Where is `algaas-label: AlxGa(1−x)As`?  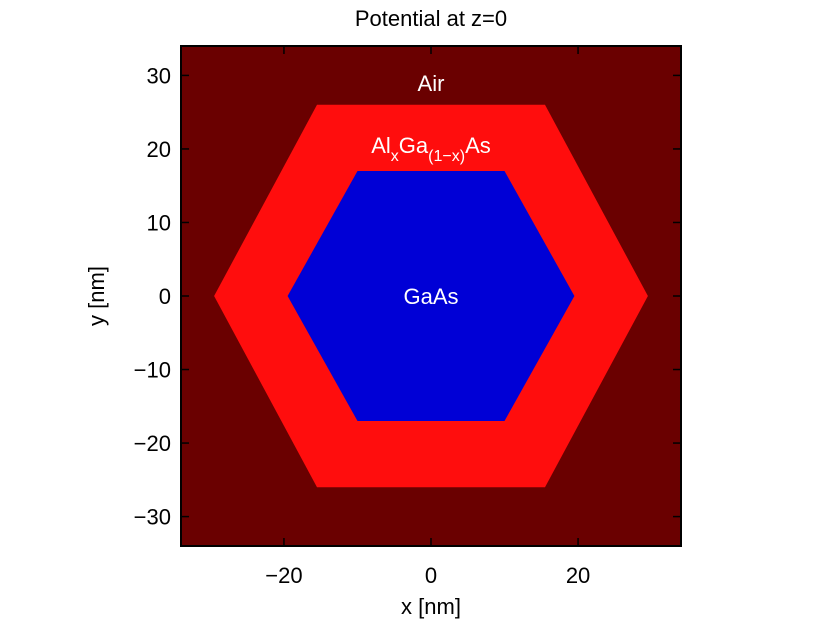
algaas-label: AlxGa(1−x)As is located at coordinates (431, 149).